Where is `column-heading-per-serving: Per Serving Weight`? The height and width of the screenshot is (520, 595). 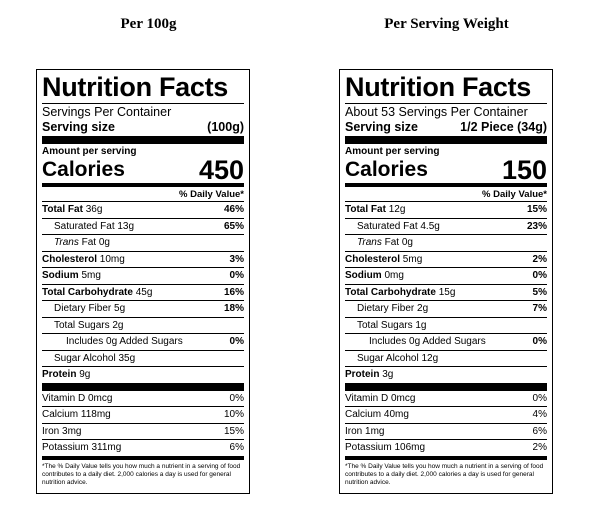 column-heading-per-serving: Per Serving Weight is located at coordinates (446, 24).